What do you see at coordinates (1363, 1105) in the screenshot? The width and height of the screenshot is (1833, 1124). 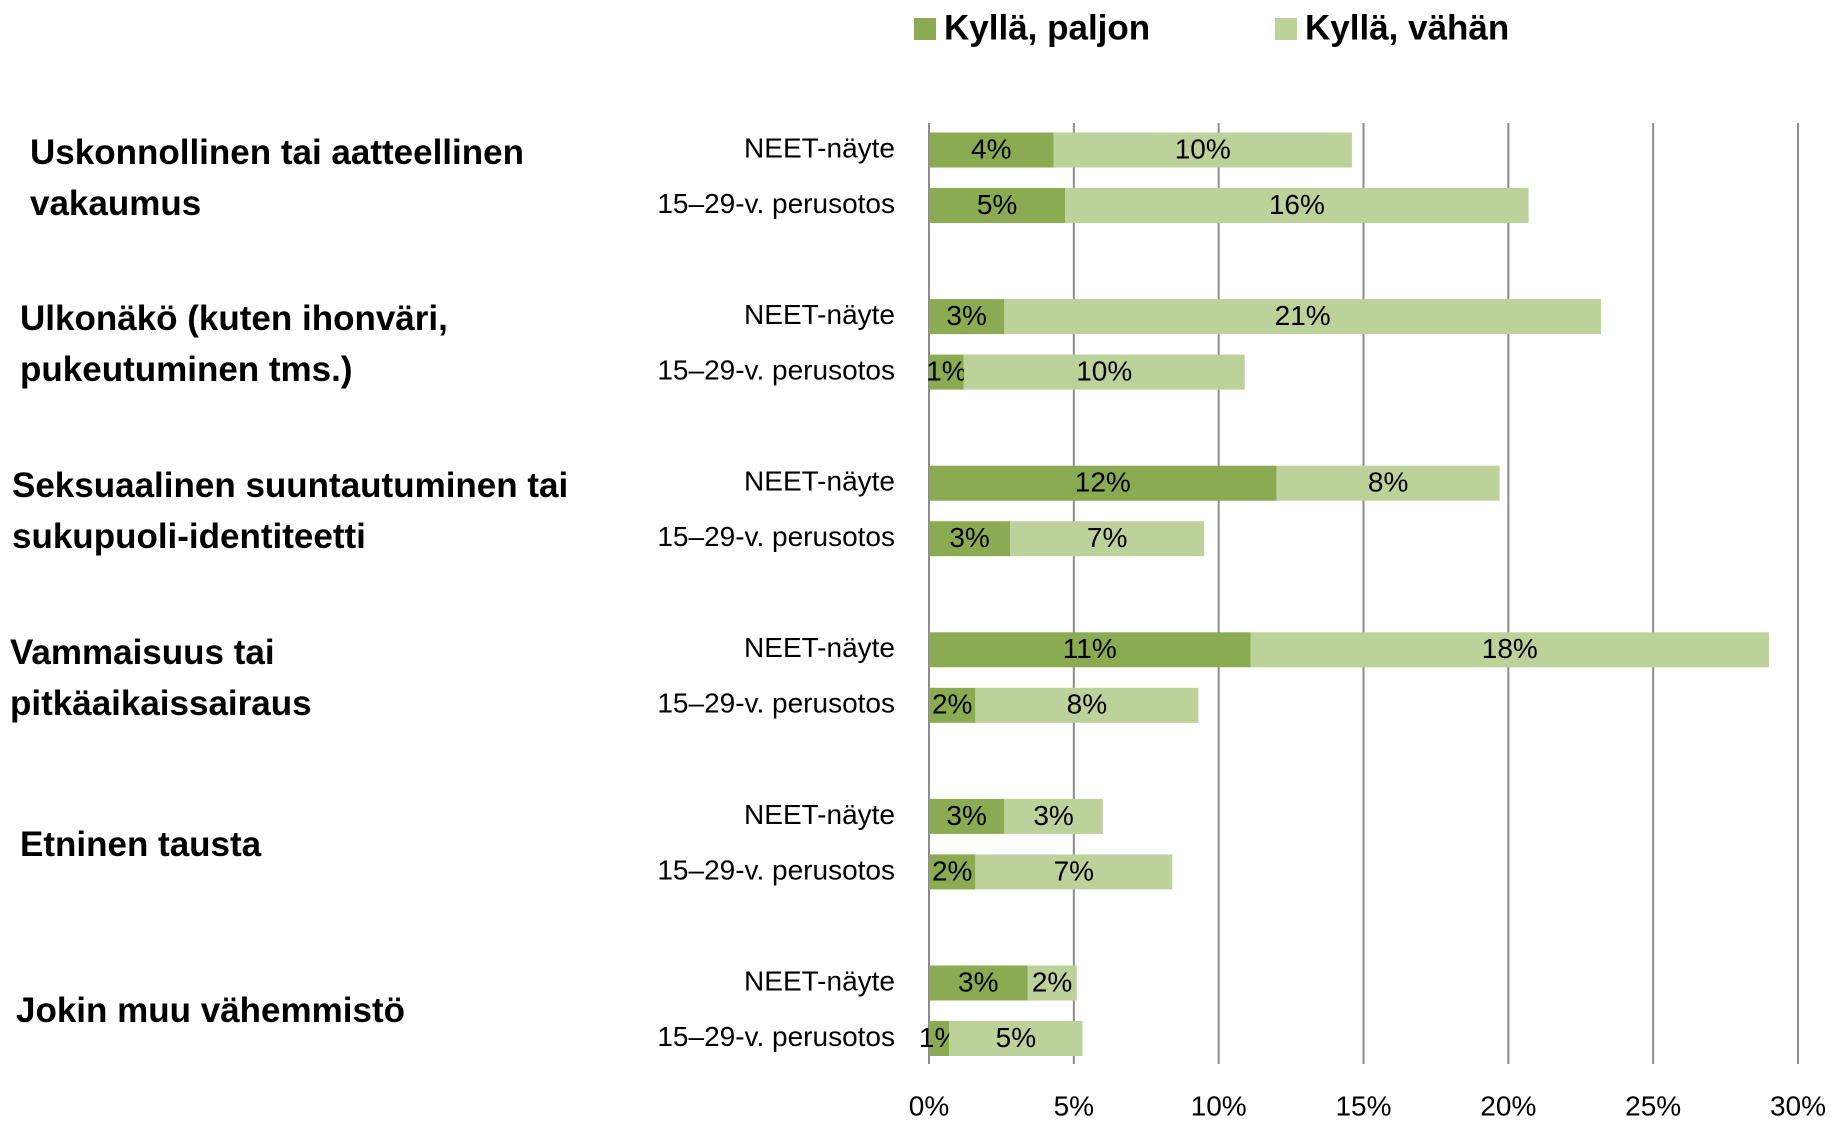 I see `x-tick-label: 15%` at bounding box center [1363, 1105].